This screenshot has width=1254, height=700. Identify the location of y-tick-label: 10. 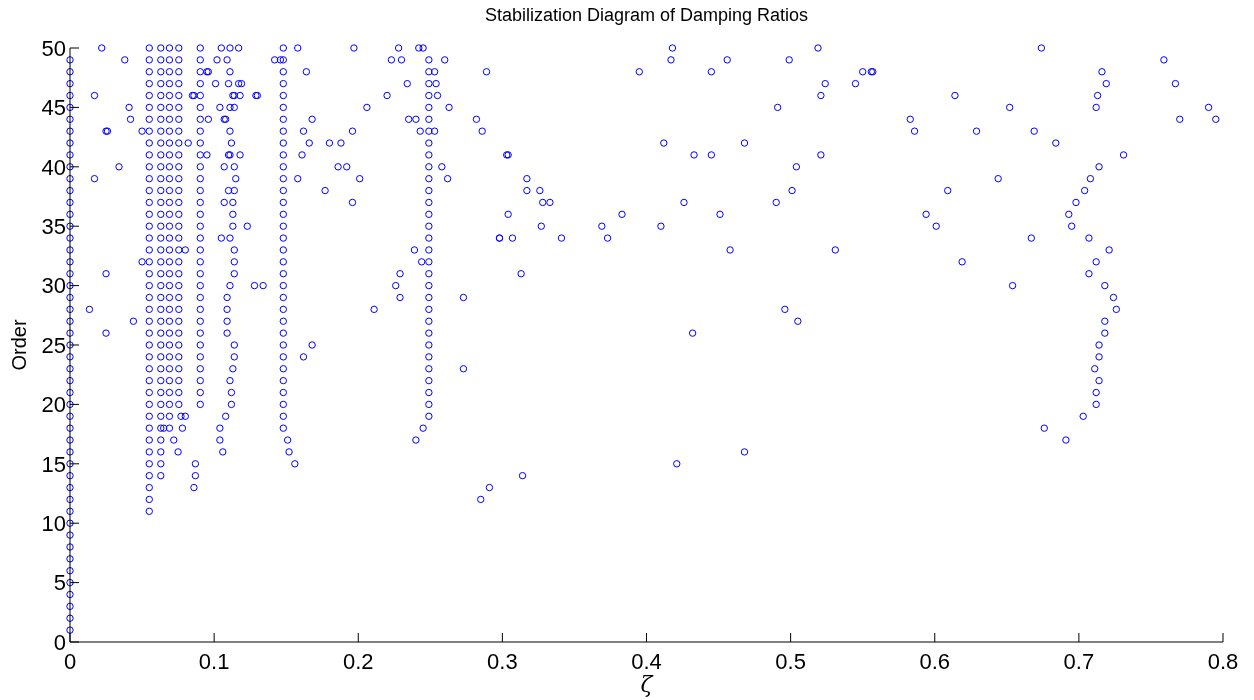
(53, 523).